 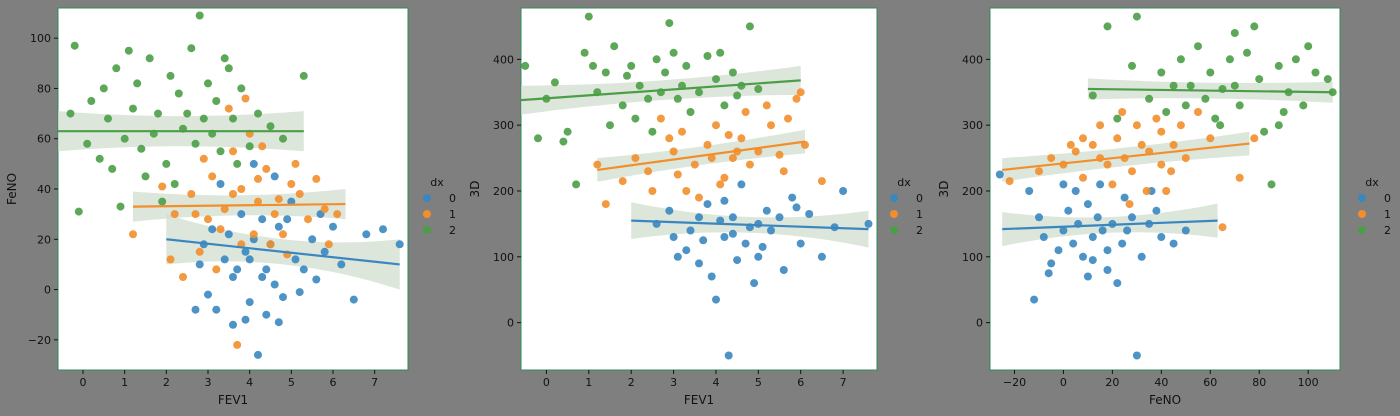 What do you see at coordinates (1210, 382) in the screenshot?
I see `x-tick-label: 60` at bounding box center [1210, 382].